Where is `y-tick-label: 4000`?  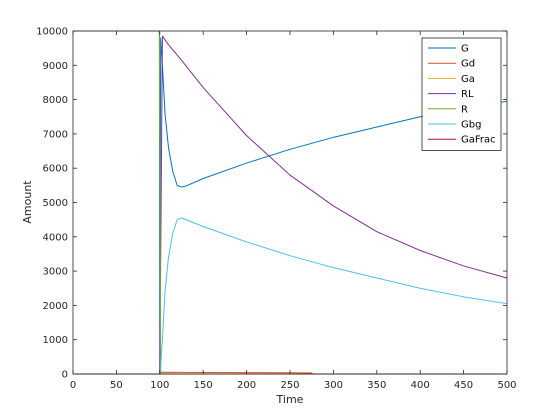
y-tick-label: 4000 is located at coordinates (55, 237).